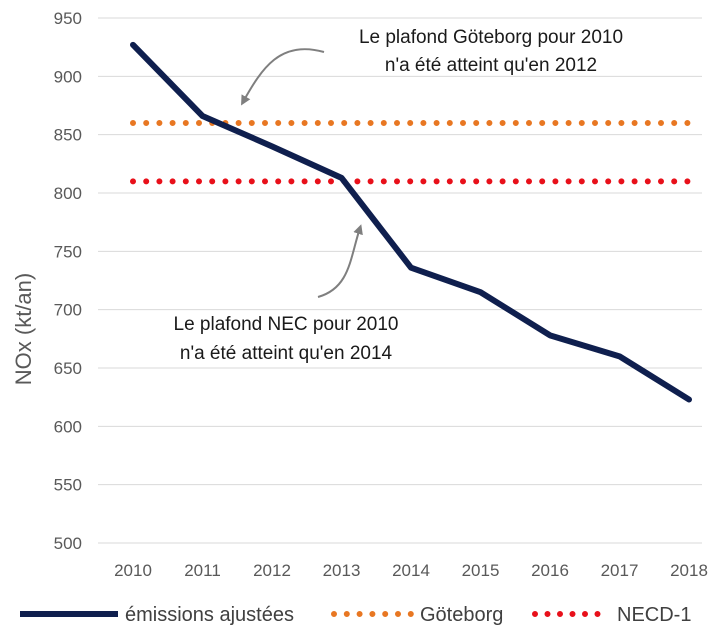  Describe the element at coordinates (283, 77) in the screenshot. I see `goteborg-annotation-arrow` at that location.